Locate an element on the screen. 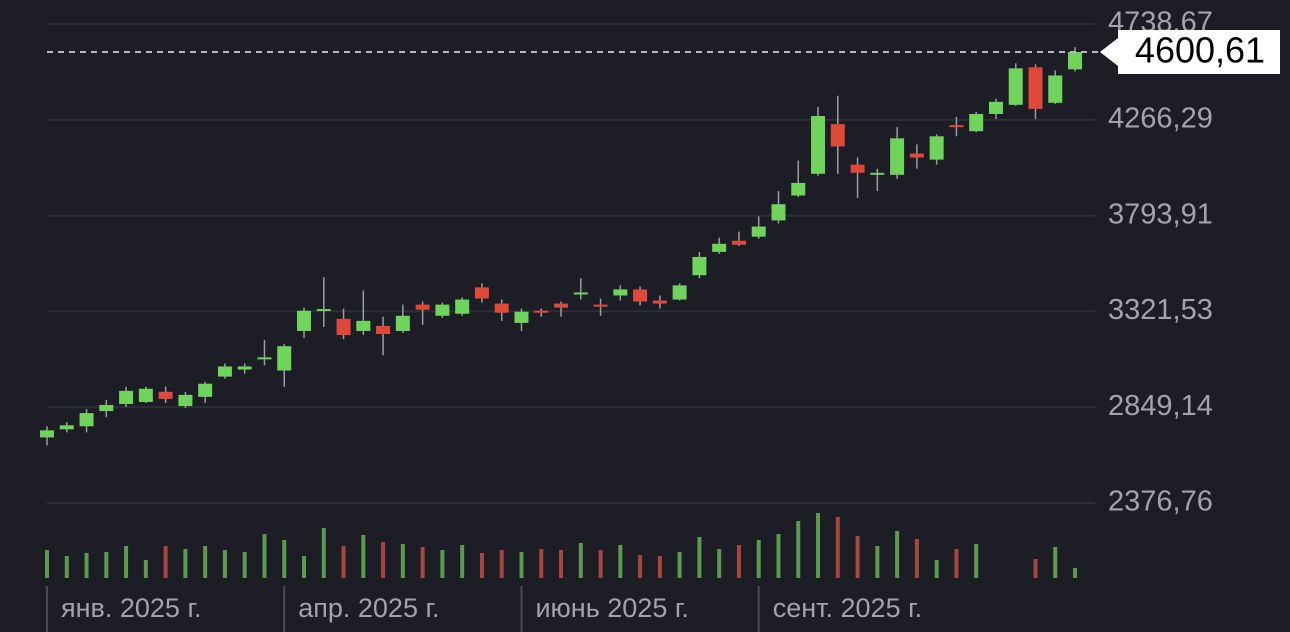 Image resolution: width=1290 pixels, height=632 pixels. x-tick-label: сент. 2025 г. is located at coordinates (847, 608).